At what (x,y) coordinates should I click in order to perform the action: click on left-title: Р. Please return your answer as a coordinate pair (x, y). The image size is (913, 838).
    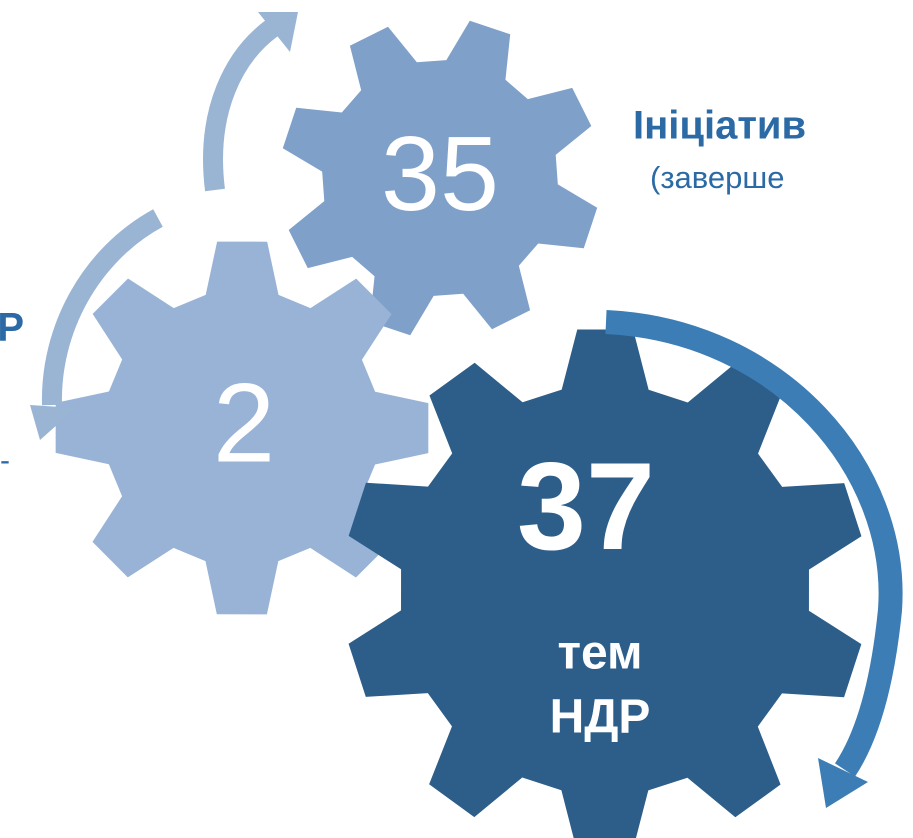
    Looking at the image, I should click on (12, 328).